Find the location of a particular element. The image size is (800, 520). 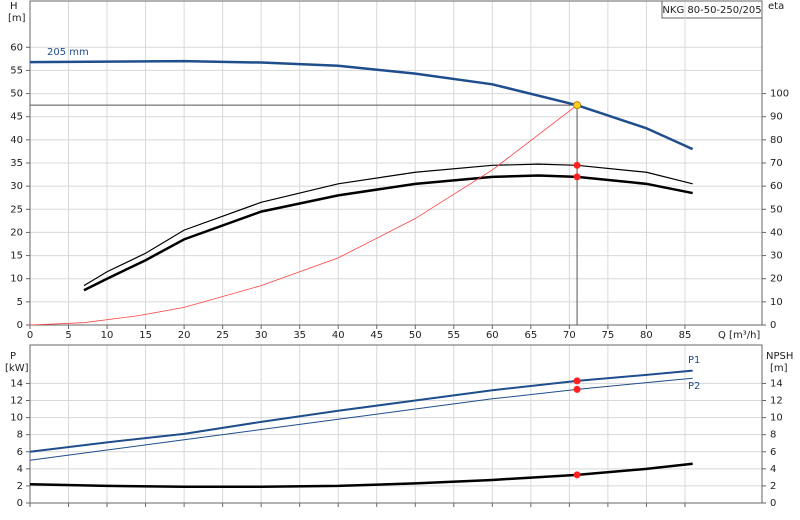

y-tick-label: 40 is located at coordinates (16, 140).